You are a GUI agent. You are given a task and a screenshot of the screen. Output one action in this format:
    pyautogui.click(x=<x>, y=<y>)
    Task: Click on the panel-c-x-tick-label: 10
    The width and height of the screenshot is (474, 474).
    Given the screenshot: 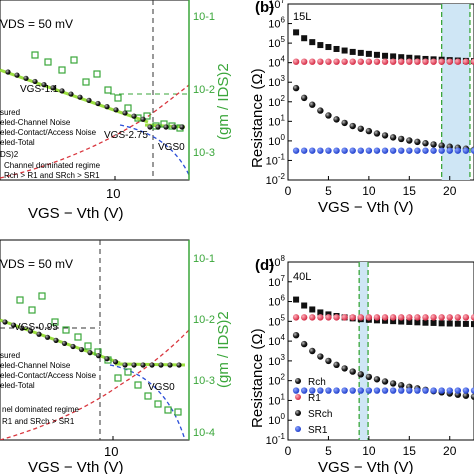 What is the action you would take?
    pyautogui.click(x=111, y=451)
    